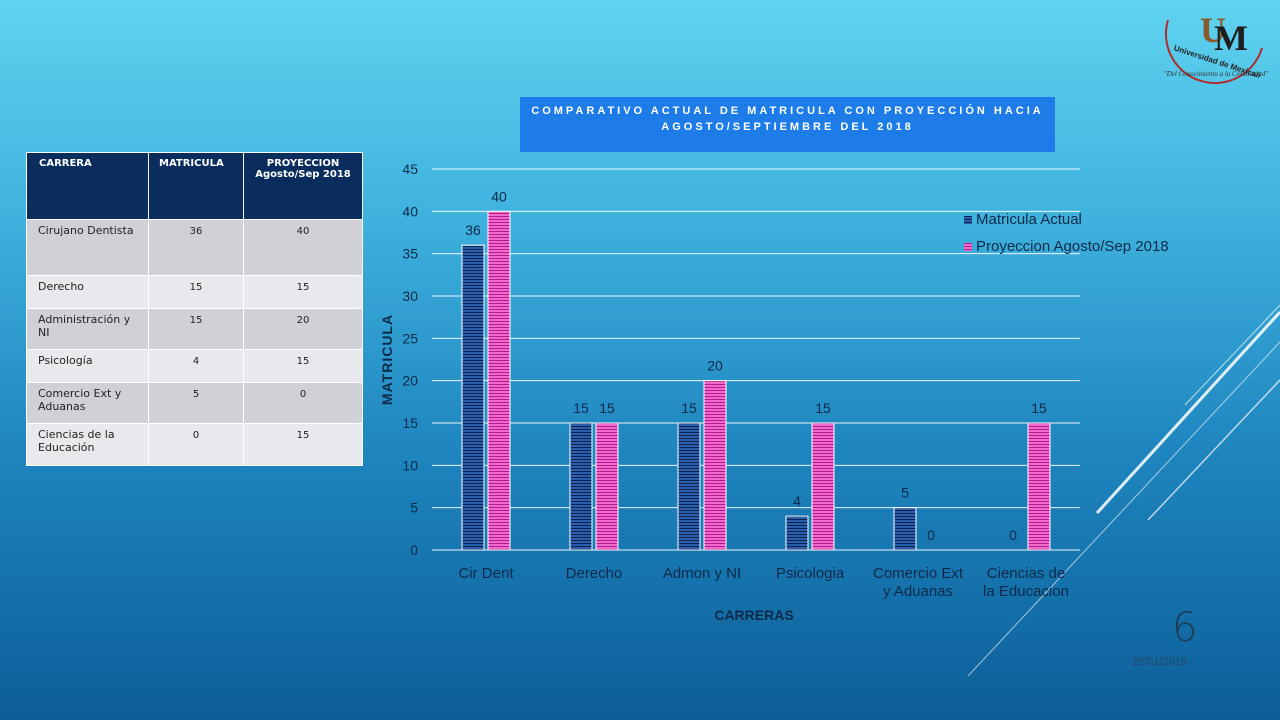 The height and width of the screenshot is (720, 1280). What do you see at coordinates (303, 247) in the screenshot?
I see `cell-proyeccion: 40` at bounding box center [303, 247].